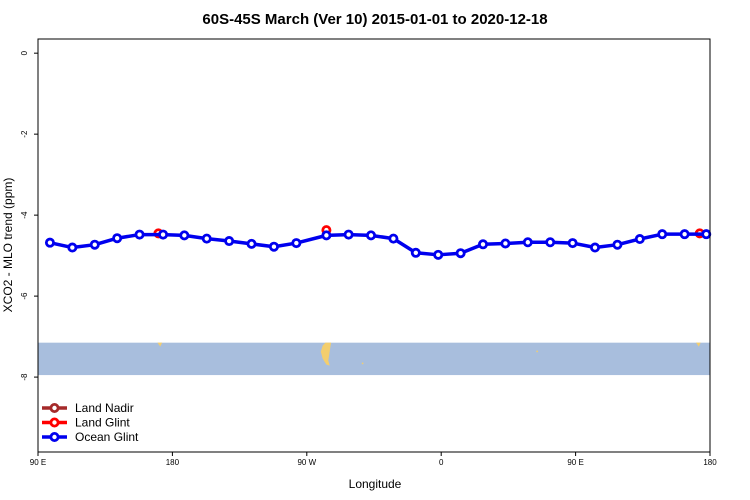 The width and height of the screenshot is (750, 500). I want to click on x-axis-label: Longitude, so click(375, 484).